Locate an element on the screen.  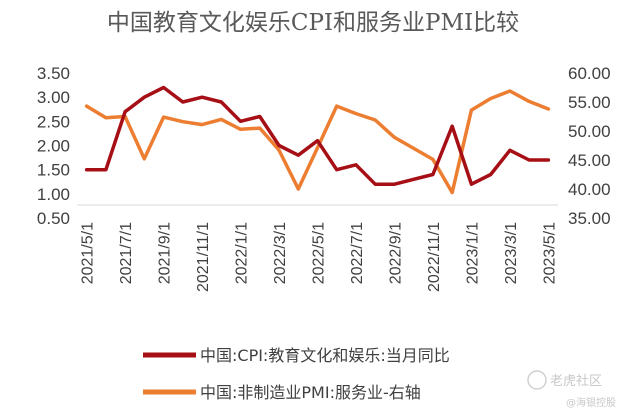
x-tick-label: 2021/5/1 is located at coordinates (88, 253).